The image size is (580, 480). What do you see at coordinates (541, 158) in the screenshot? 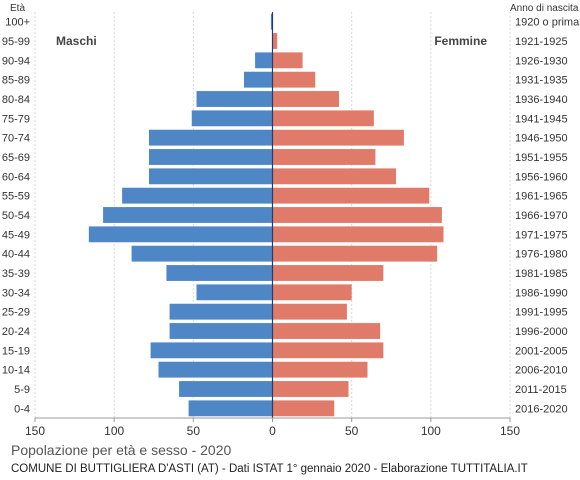
I see `birth-year-tick-label: 1951-1955` at bounding box center [541, 158].